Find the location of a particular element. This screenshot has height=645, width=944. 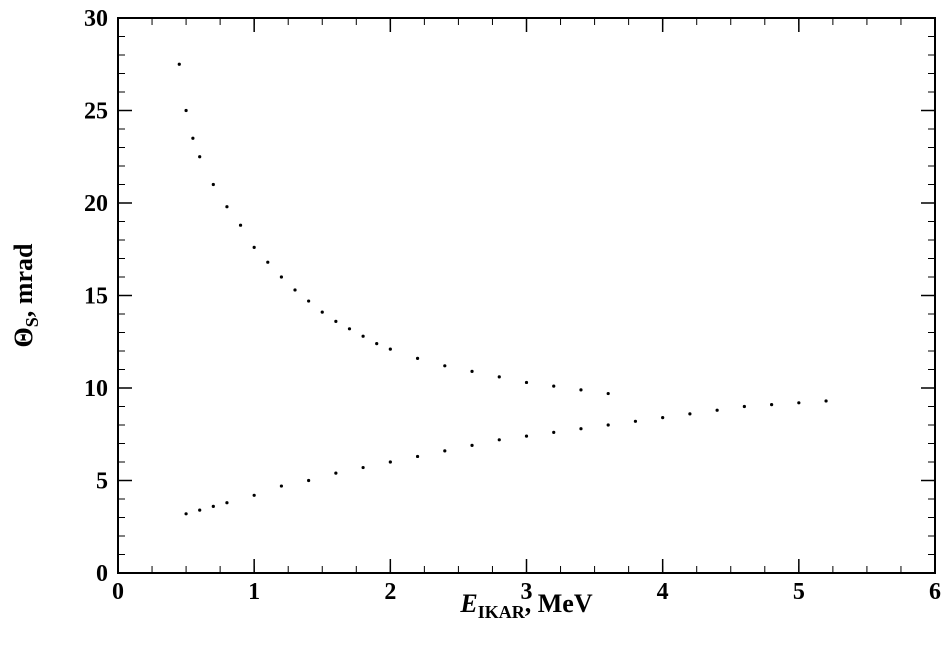

y-axis-symbol: Θ is located at coordinates (23, 337).